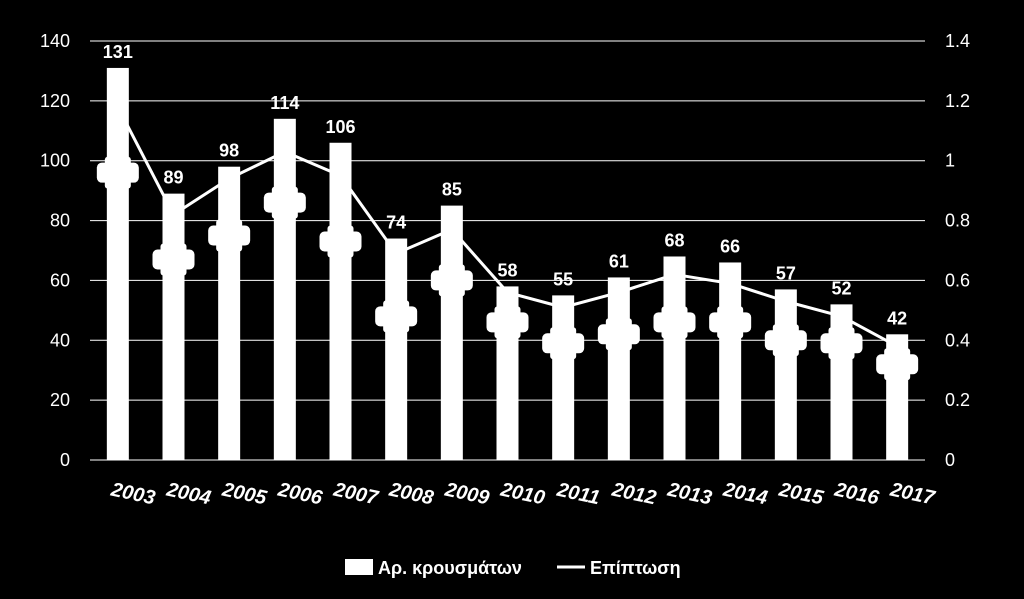 The image size is (1024, 599). What do you see at coordinates (578, 494) in the screenshot?
I see `x-tick: 2011` at bounding box center [578, 494].